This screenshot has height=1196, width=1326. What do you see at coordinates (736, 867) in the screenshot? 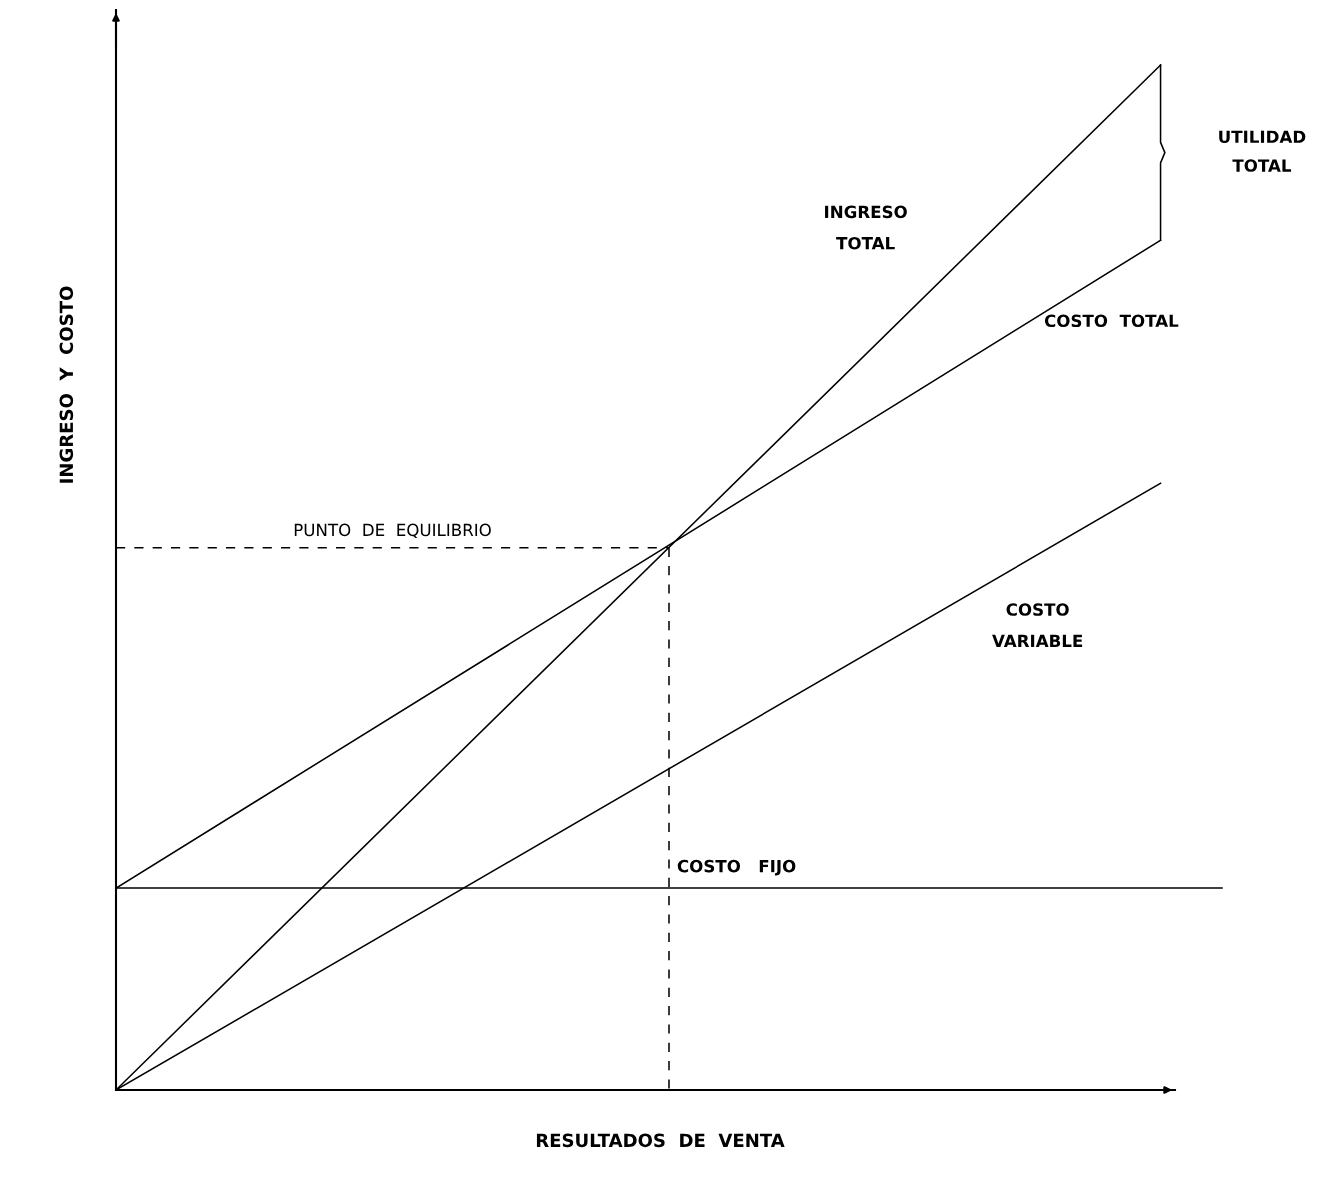
I see `series-label: COSTO FIJO` at bounding box center [736, 867].